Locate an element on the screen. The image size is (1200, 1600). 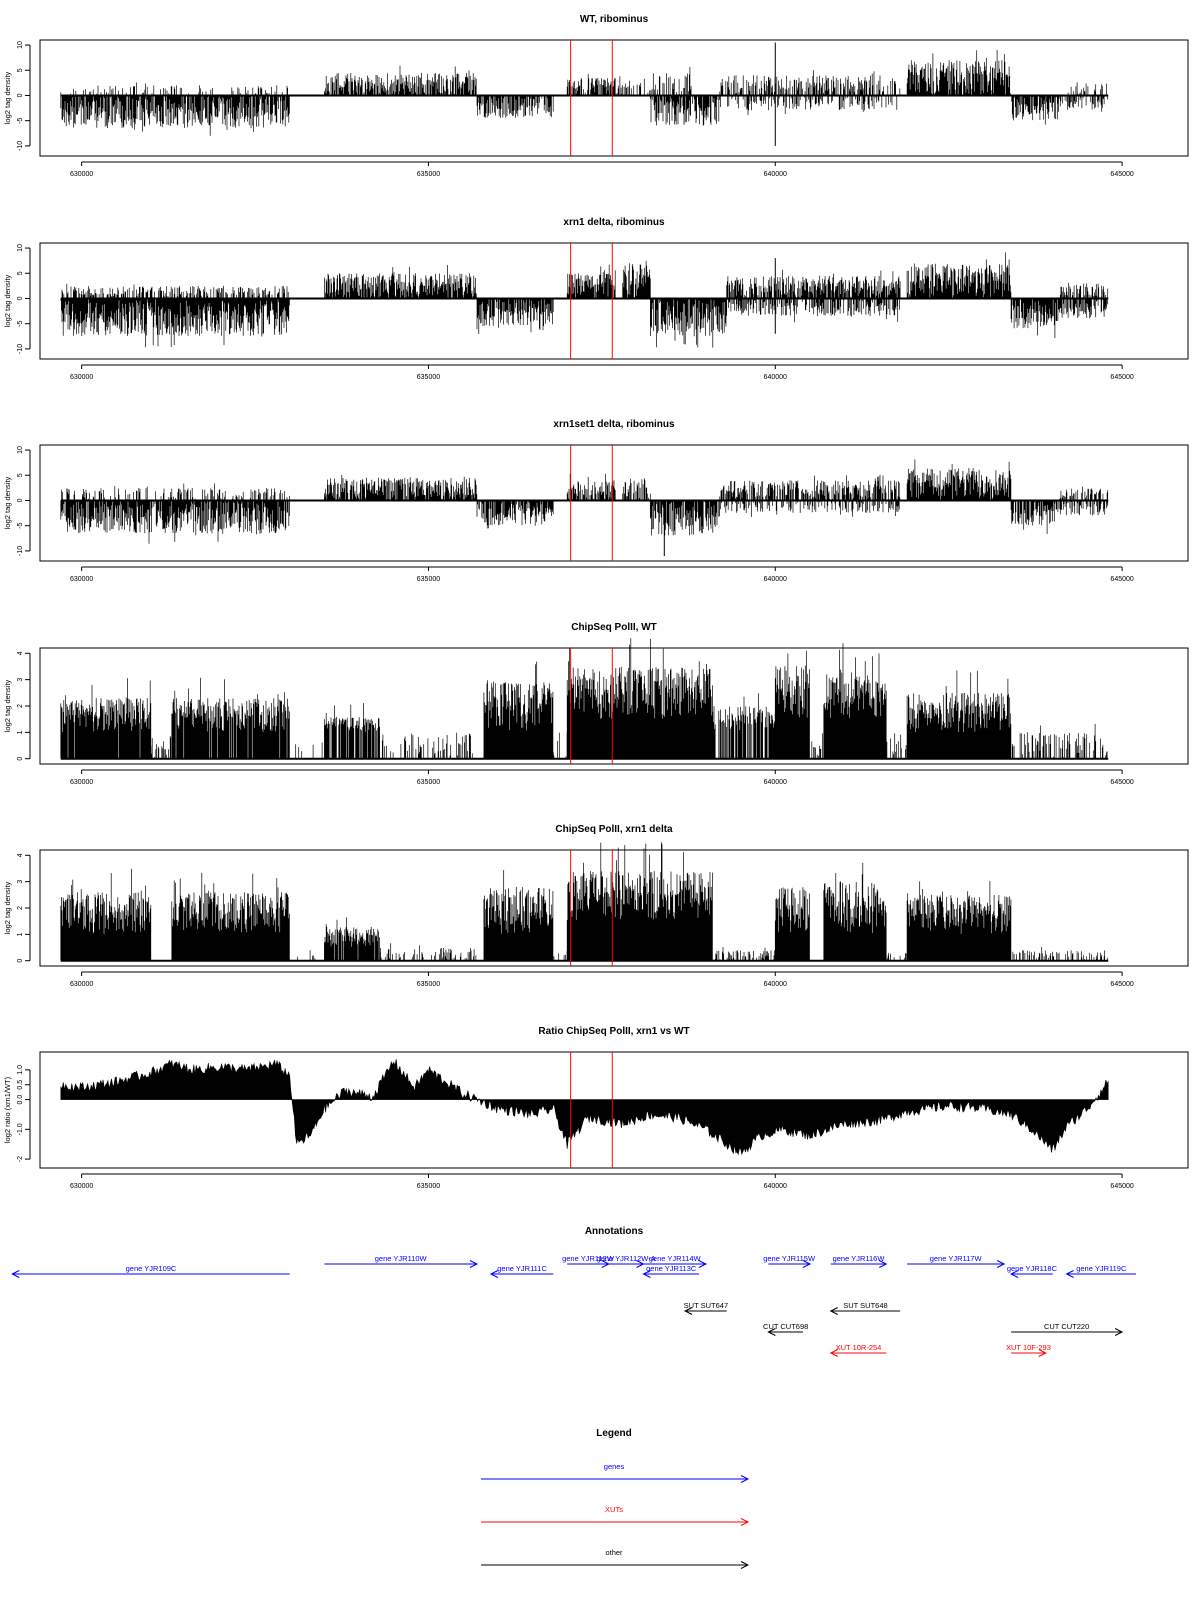
y-tick-label: 3 is located at coordinates (20, 882).